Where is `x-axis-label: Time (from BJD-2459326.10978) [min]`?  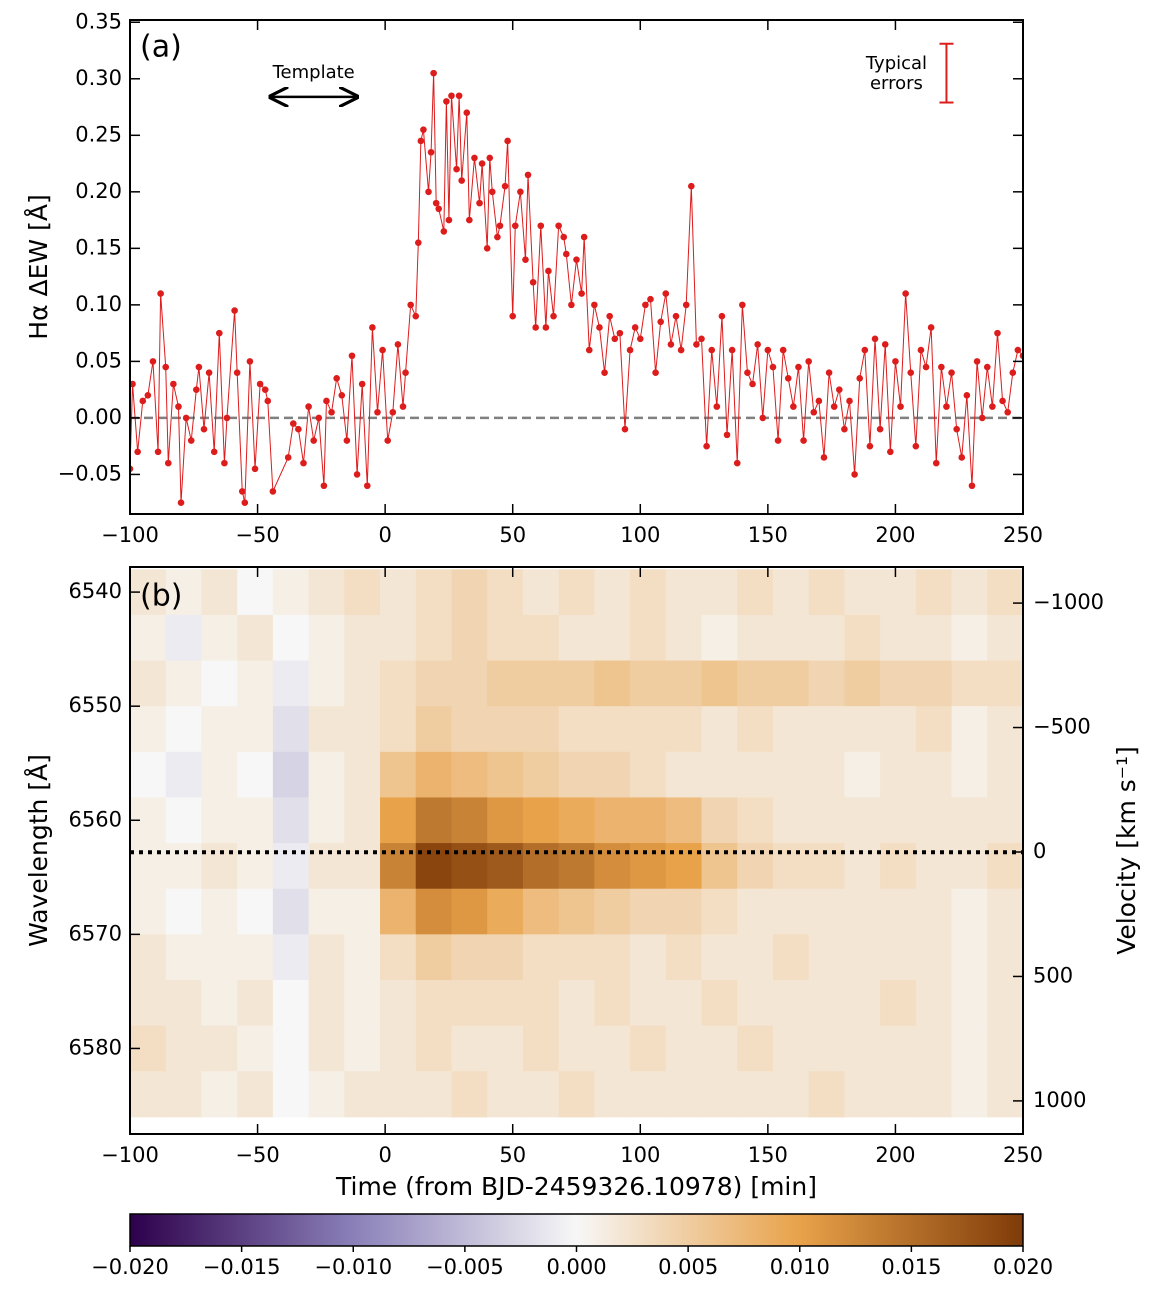 x-axis-label: Time (from BJD-2459326.10978) [min] is located at coordinates (576, 1186).